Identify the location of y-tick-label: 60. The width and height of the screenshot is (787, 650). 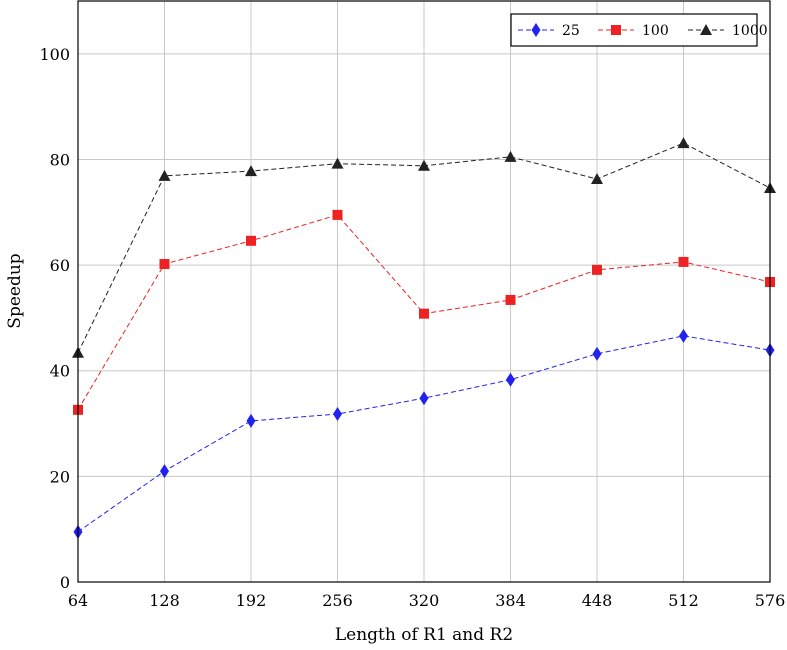
(60, 265).